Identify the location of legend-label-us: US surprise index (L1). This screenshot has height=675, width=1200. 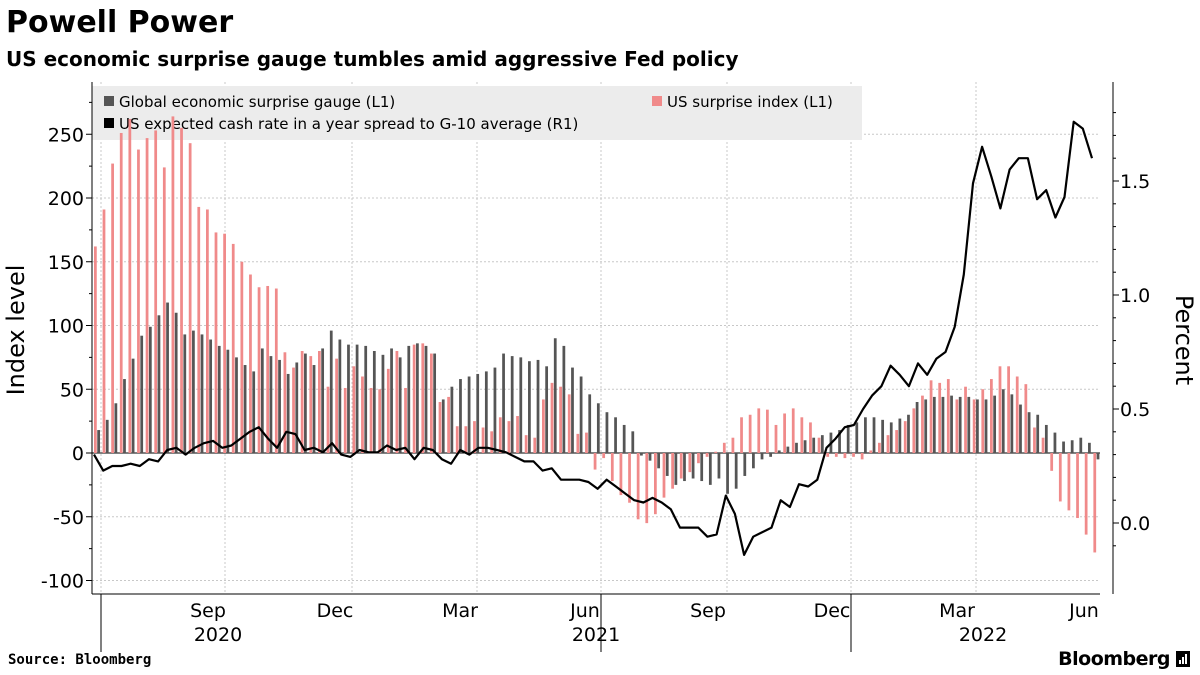
(750, 102).